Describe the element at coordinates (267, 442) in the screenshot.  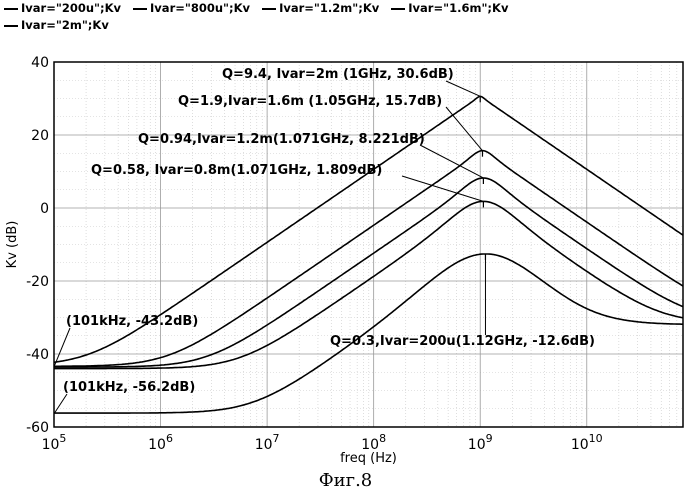
I see `x-tick-label: 10⁷` at that location.